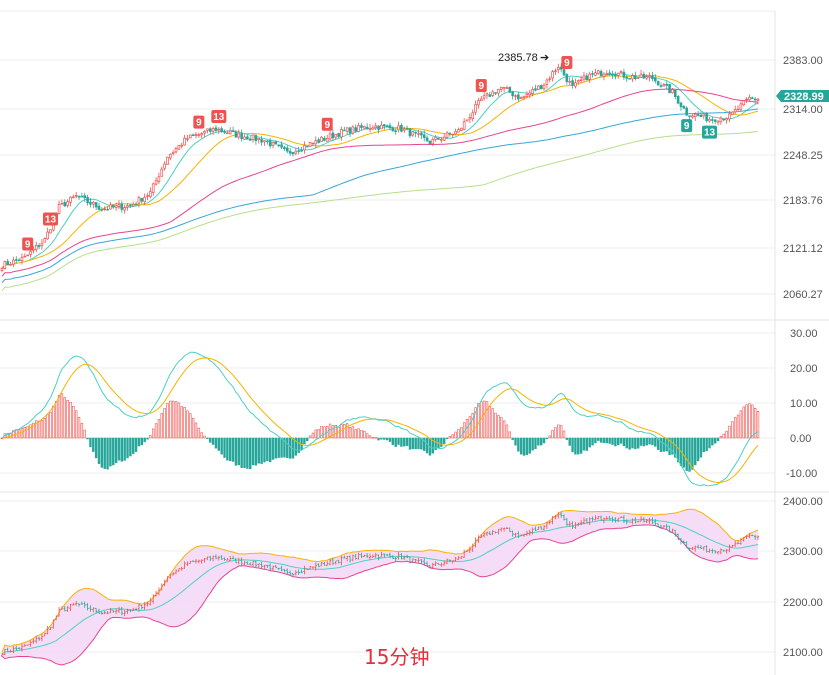 The height and width of the screenshot is (675, 829). What do you see at coordinates (803, 249) in the screenshot?
I see `price-tick-4: 2121.12` at bounding box center [803, 249].